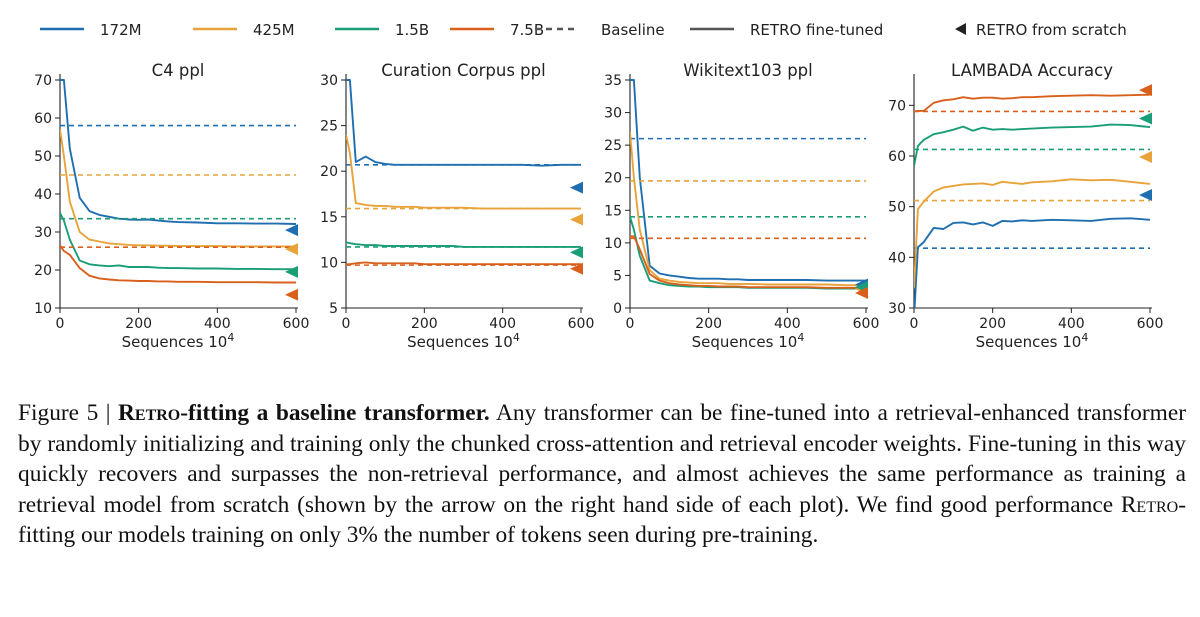 The image size is (1200, 617). What do you see at coordinates (1051, 30) in the screenshot?
I see `legend-label: RETRO from scratch` at bounding box center [1051, 30].